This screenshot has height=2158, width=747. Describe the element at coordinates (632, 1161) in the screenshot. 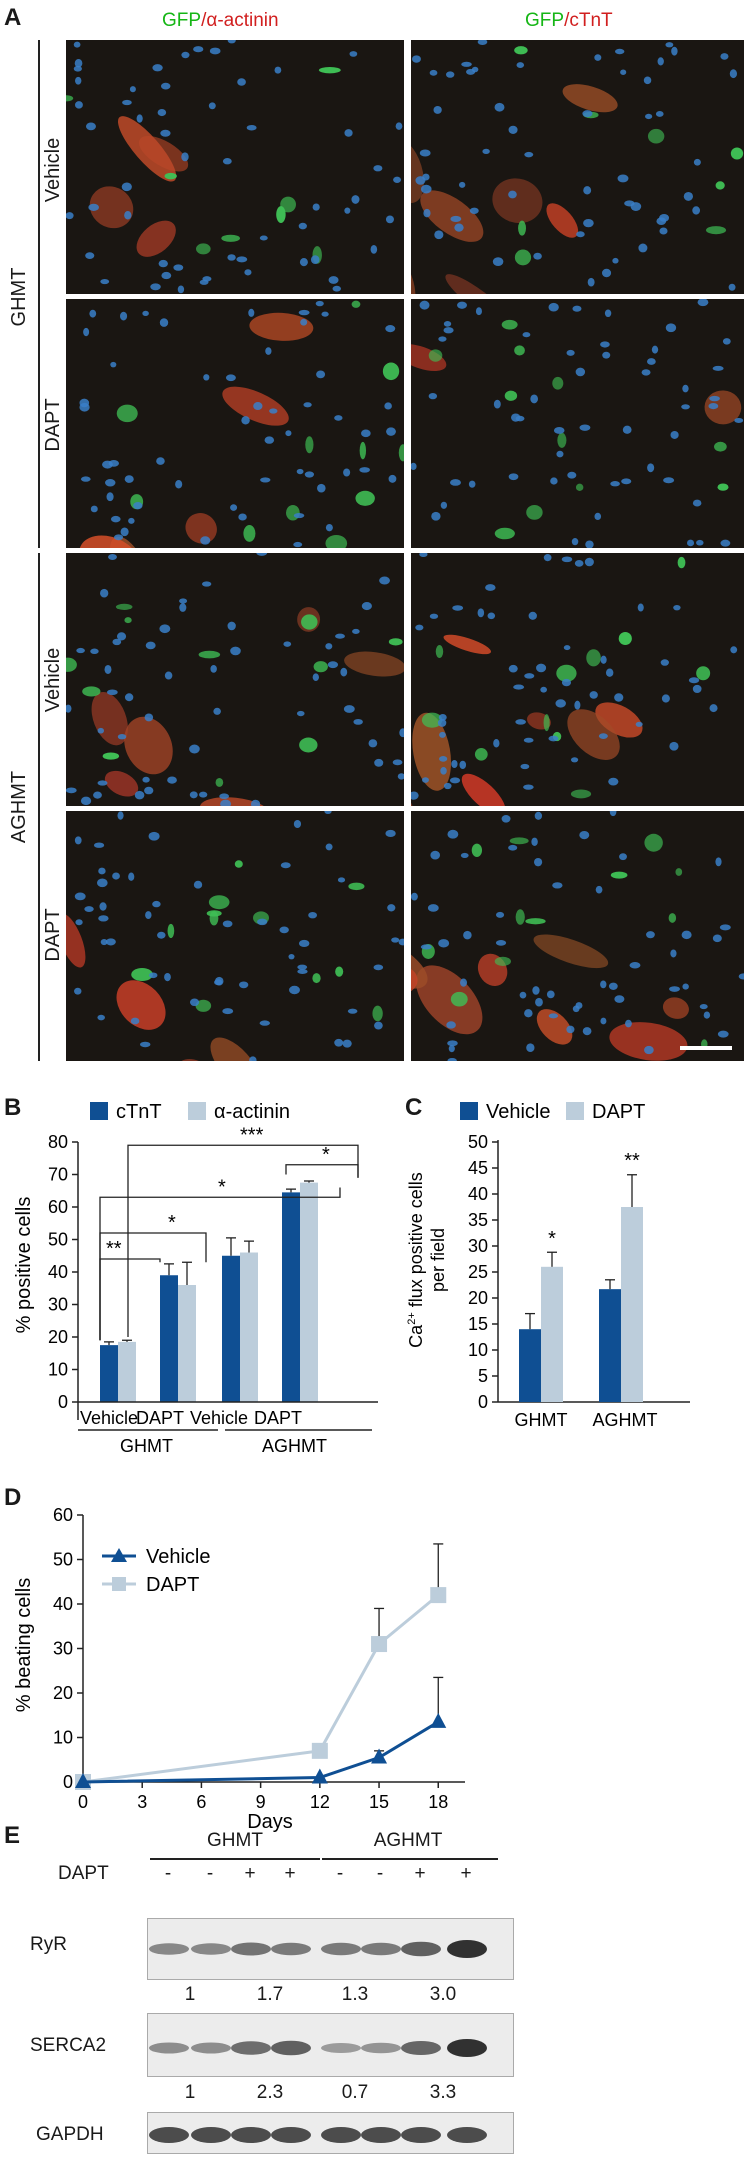

I see `chart-c-sig-1: **` at that location.